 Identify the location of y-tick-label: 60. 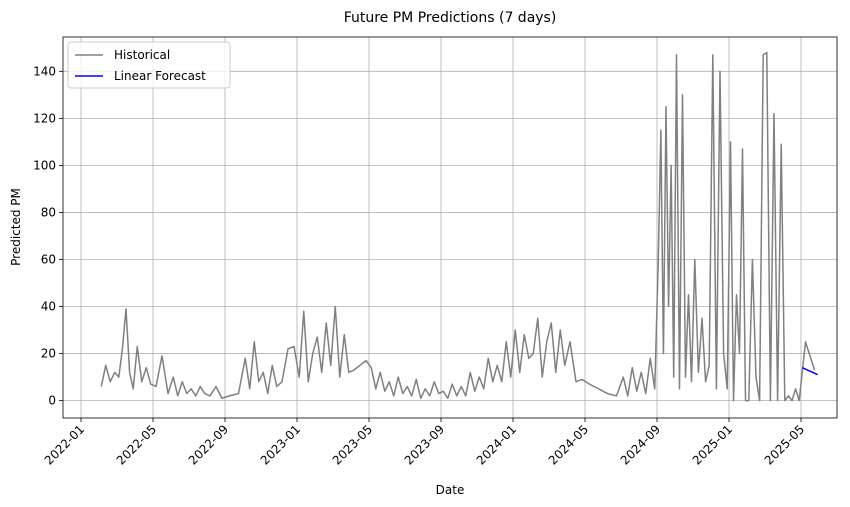
(48, 259).